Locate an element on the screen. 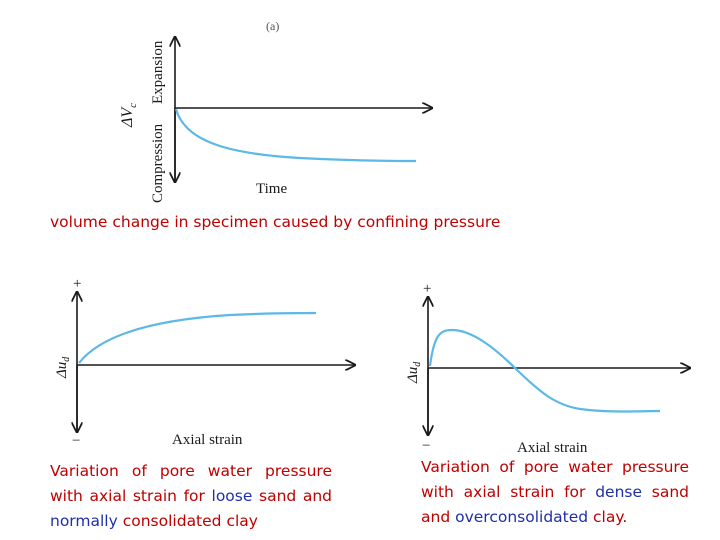  right-caption-text-3: clay. is located at coordinates (608, 517).